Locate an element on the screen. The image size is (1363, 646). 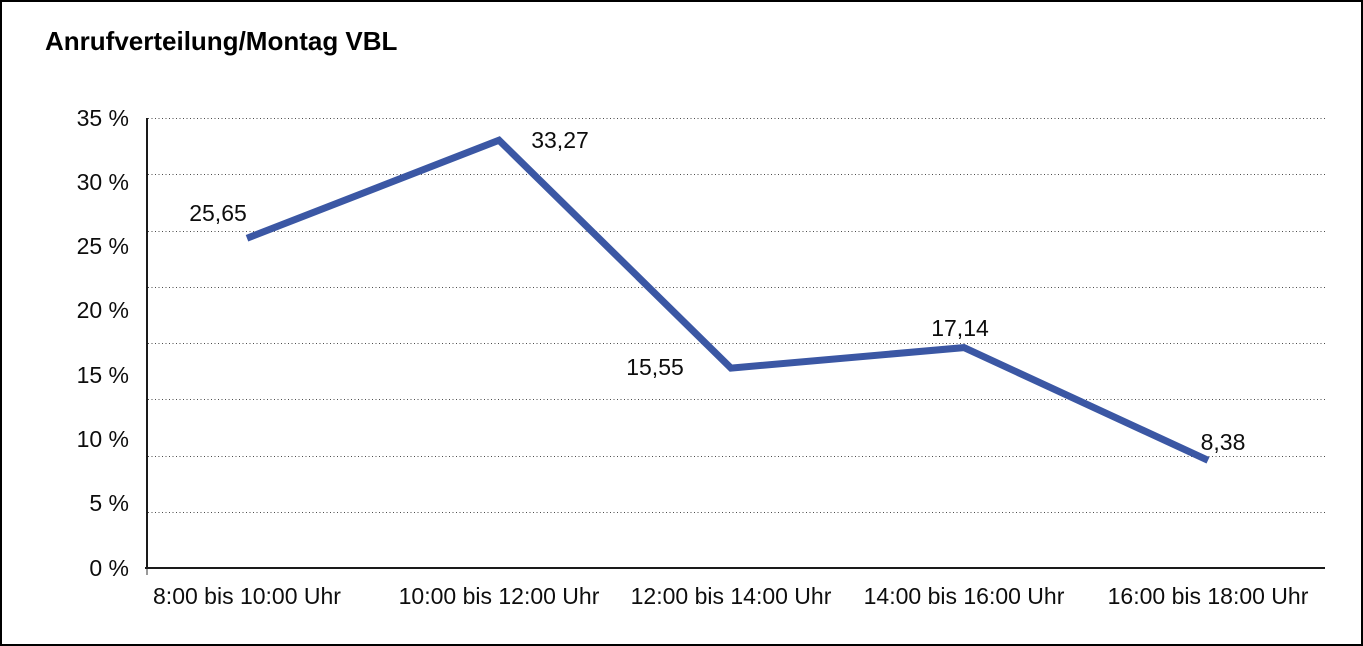
x-axis-label: 16:00 bis 18:00 Uhr is located at coordinates (1208, 596).